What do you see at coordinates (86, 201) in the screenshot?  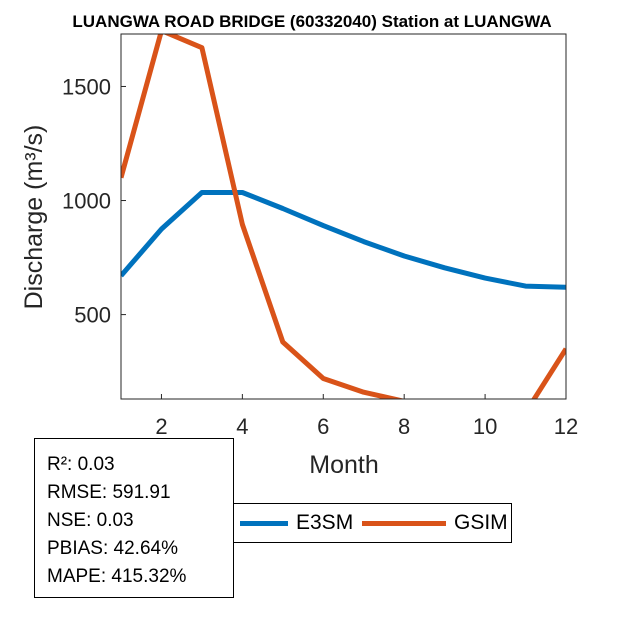 I see `y-tick-label: 1000` at bounding box center [86, 201].